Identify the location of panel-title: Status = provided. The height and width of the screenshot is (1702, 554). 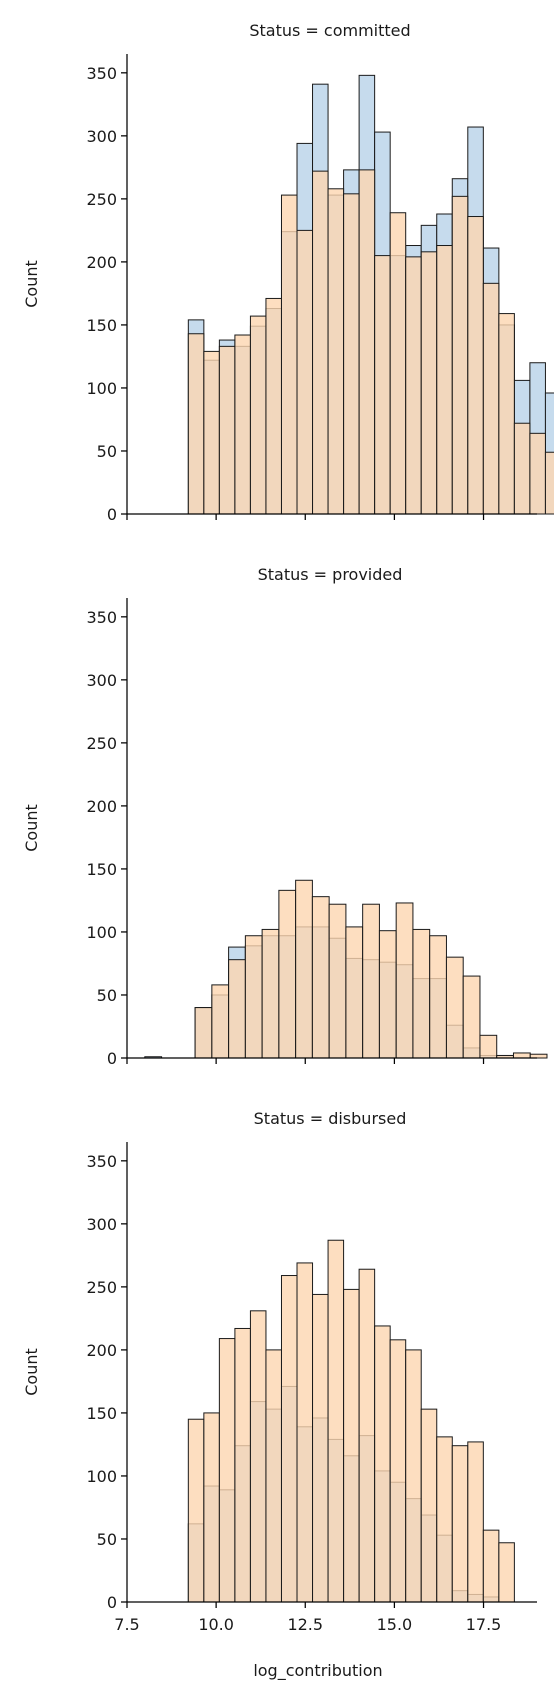
(330, 574).